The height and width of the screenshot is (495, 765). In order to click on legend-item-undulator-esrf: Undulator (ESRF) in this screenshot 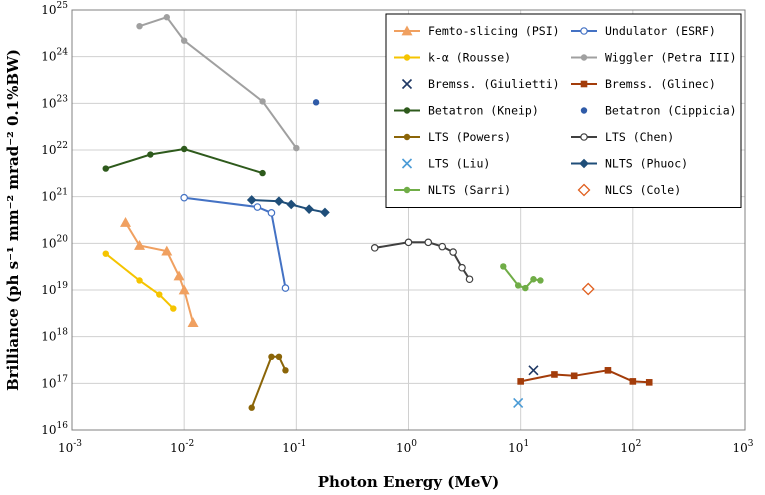, I will do `click(643, 31)`.